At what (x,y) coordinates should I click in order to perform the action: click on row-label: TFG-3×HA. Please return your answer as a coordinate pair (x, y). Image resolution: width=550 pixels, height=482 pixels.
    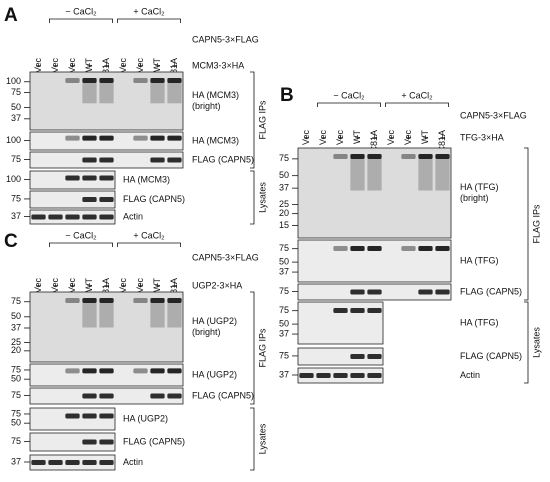
    Looking at the image, I should click on (482, 137).